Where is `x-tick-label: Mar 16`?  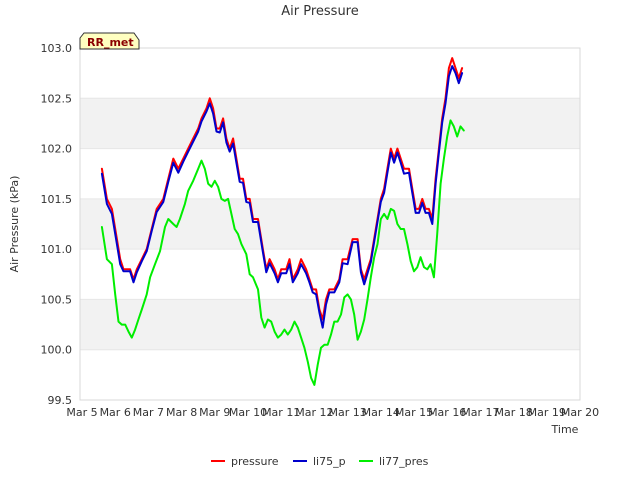 x-tick-label: Mar 16 is located at coordinates (447, 412).